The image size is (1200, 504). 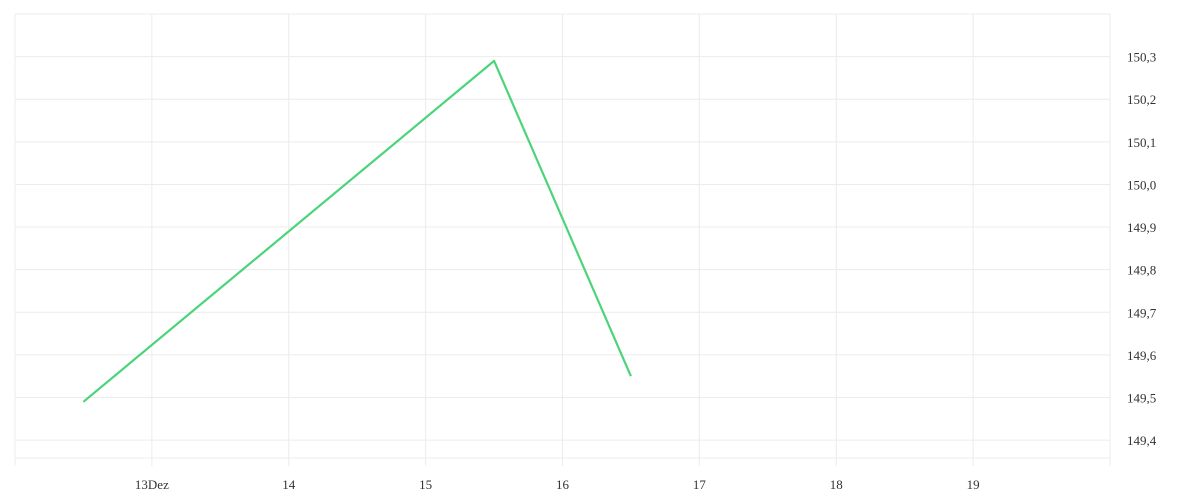 I want to click on y-tick-label: 149,6, so click(x=1142, y=355).